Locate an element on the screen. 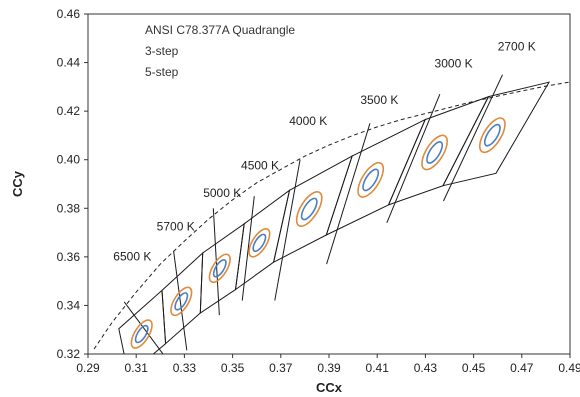 Image resolution: width=580 pixels, height=397 pixels. ellipse-5-step-4500k is located at coordinates (259, 243).